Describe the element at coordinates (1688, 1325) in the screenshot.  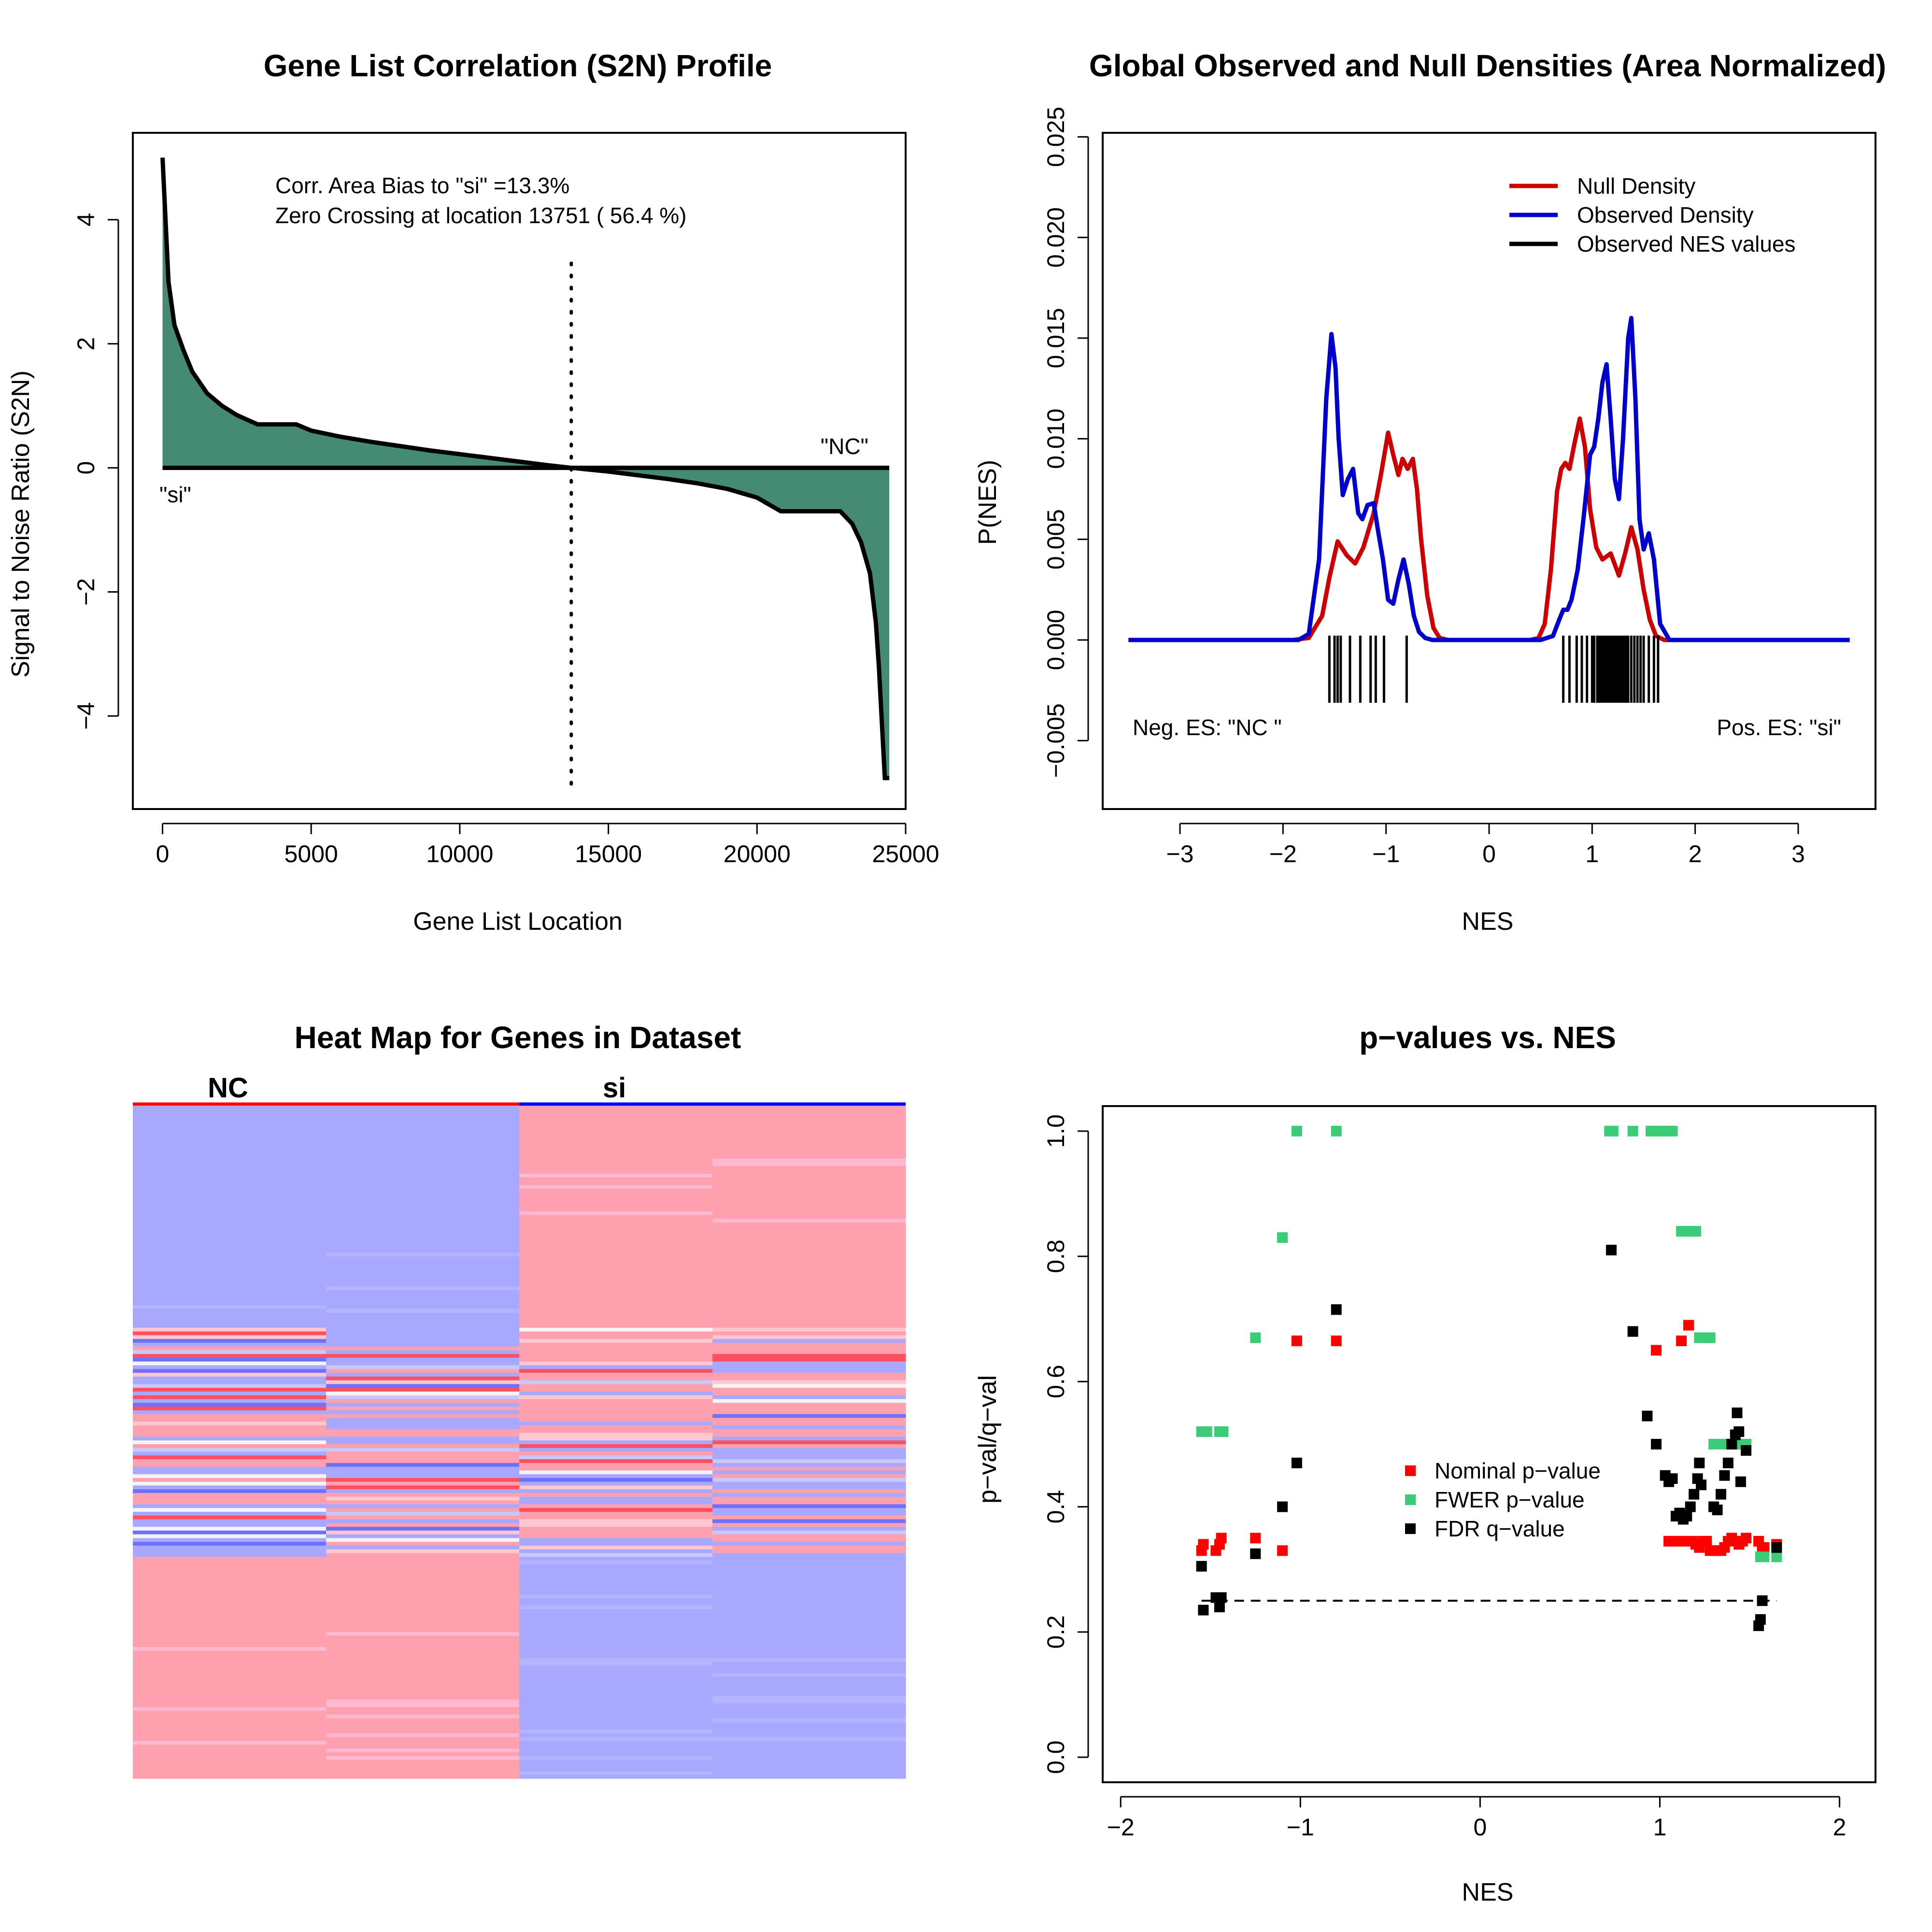
I see `nominal-p-point` at that location.